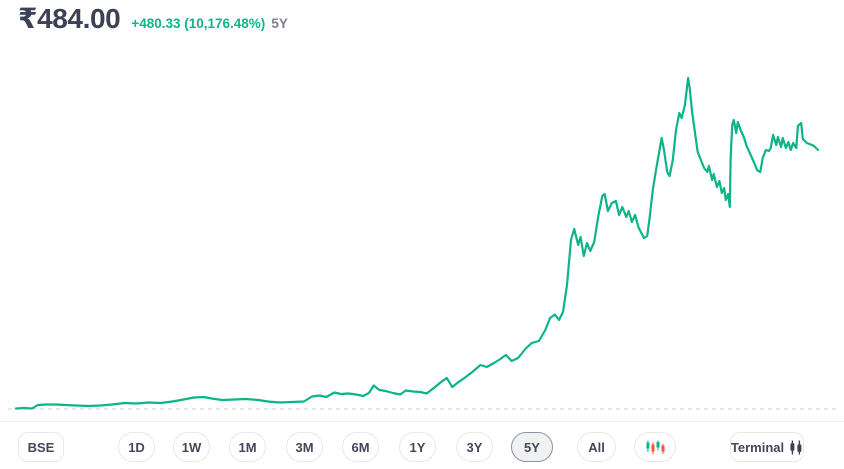 The image size is (844, 469). I want to click on range-label: 1D, so click(136, 447).